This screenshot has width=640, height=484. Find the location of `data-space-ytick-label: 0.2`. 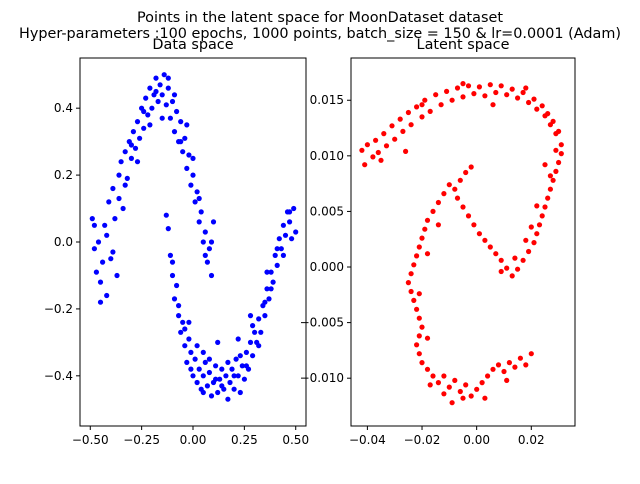

data-space-ytick-label: 0.2 is located at coordinates (63, 175).